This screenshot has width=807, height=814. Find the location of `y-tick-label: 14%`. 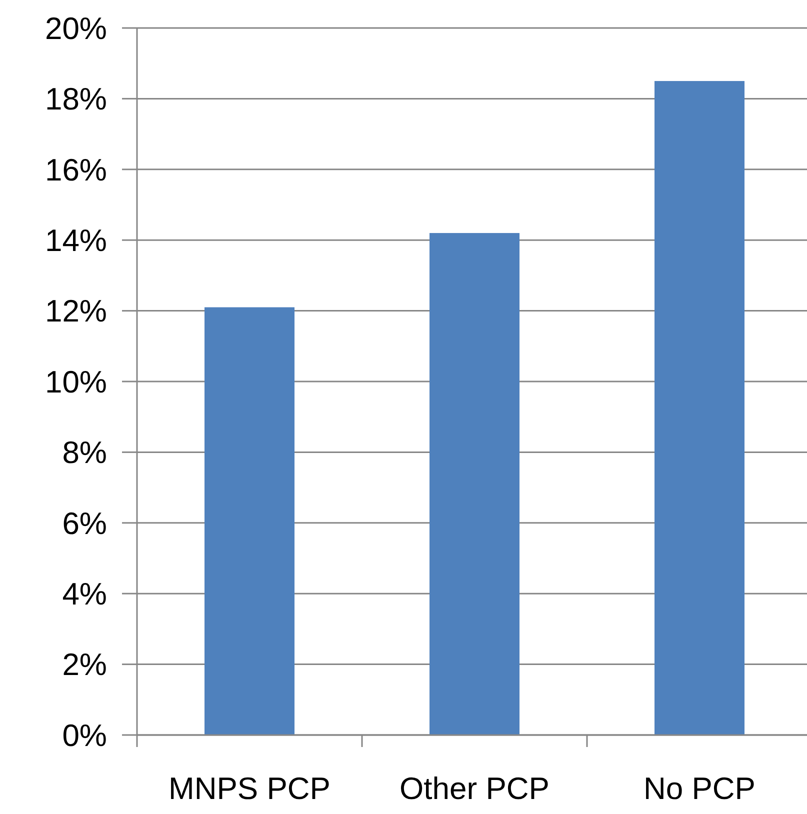

y-tick-label: 14% is located at coordinates (75, 240).